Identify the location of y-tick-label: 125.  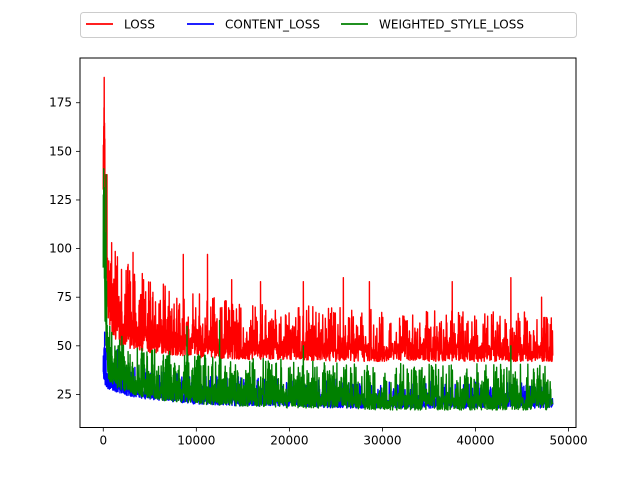
(60, 200).